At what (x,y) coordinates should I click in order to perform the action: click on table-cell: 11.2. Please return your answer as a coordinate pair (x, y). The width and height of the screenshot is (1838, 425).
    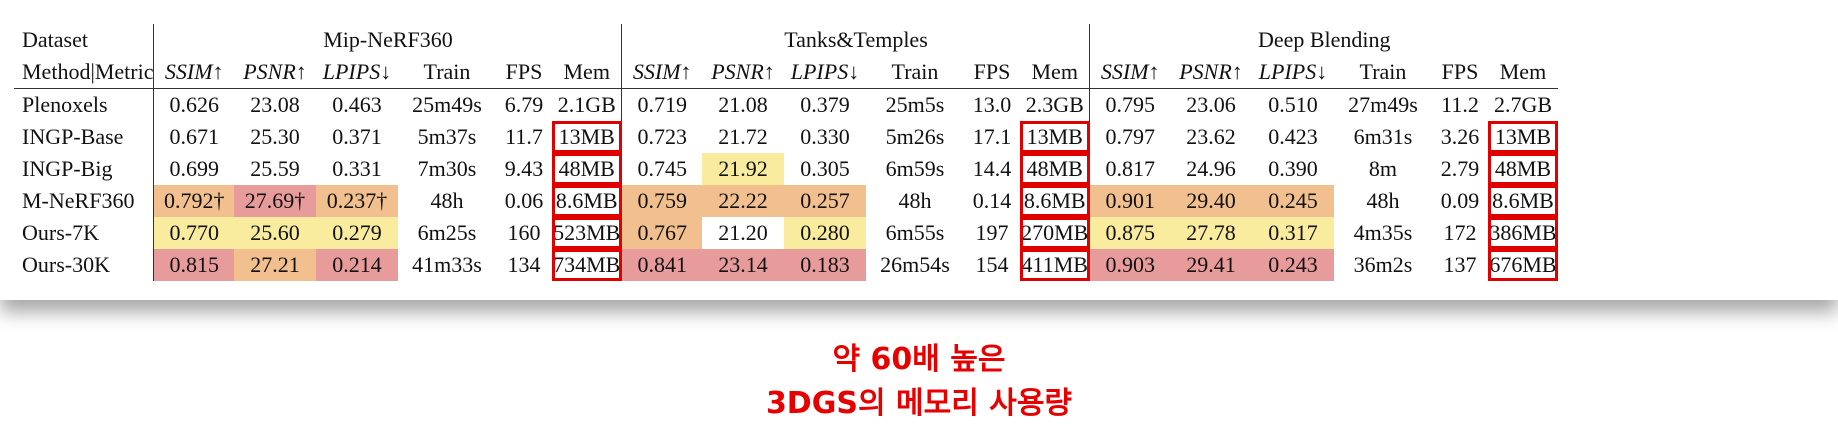
    Looking at the image, I should click on (1459, 104).